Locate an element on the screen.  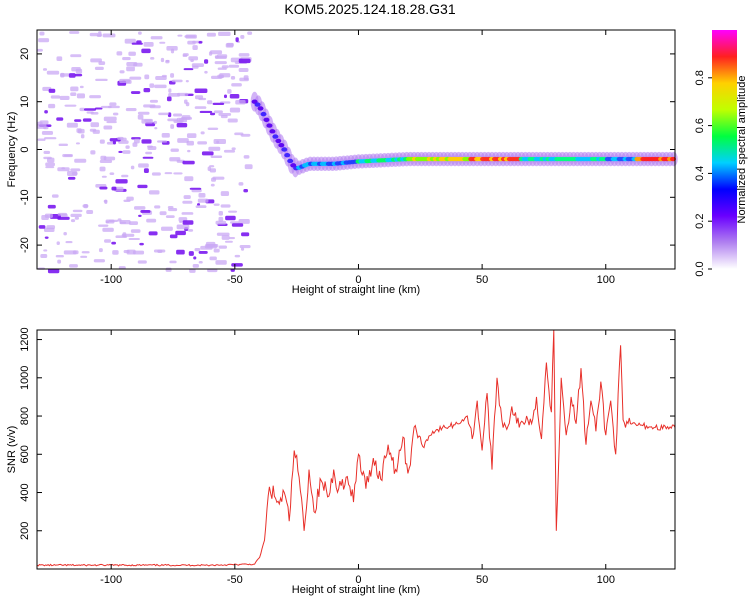
p1-x-tick-label: -50 is located at coordinates (235, 280).